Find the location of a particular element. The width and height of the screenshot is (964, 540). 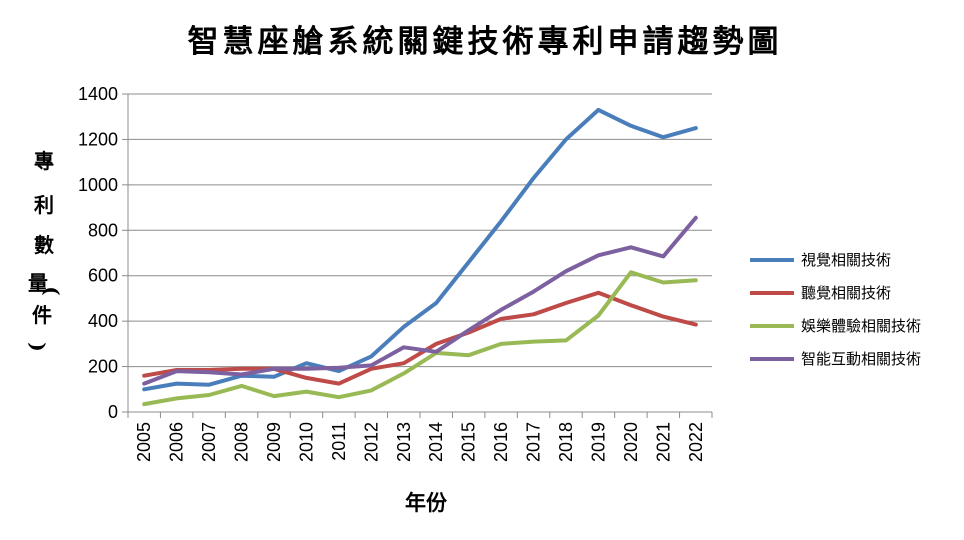

x-tick-label: 2013 is located at coordinates (404, 442).